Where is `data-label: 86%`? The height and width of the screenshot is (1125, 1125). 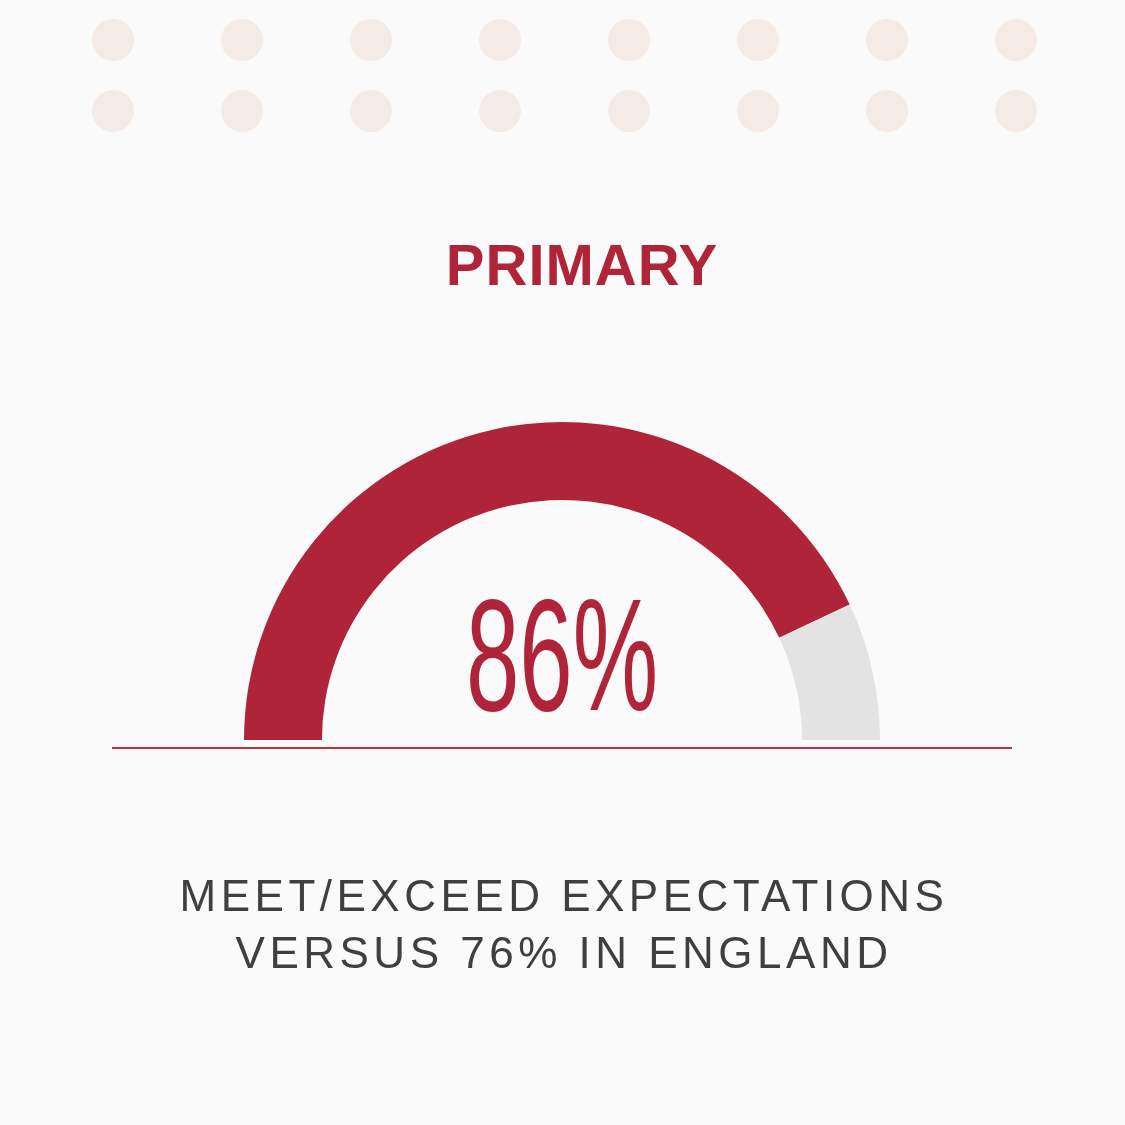
data-label: 86% is located at coordinates (562, 654).